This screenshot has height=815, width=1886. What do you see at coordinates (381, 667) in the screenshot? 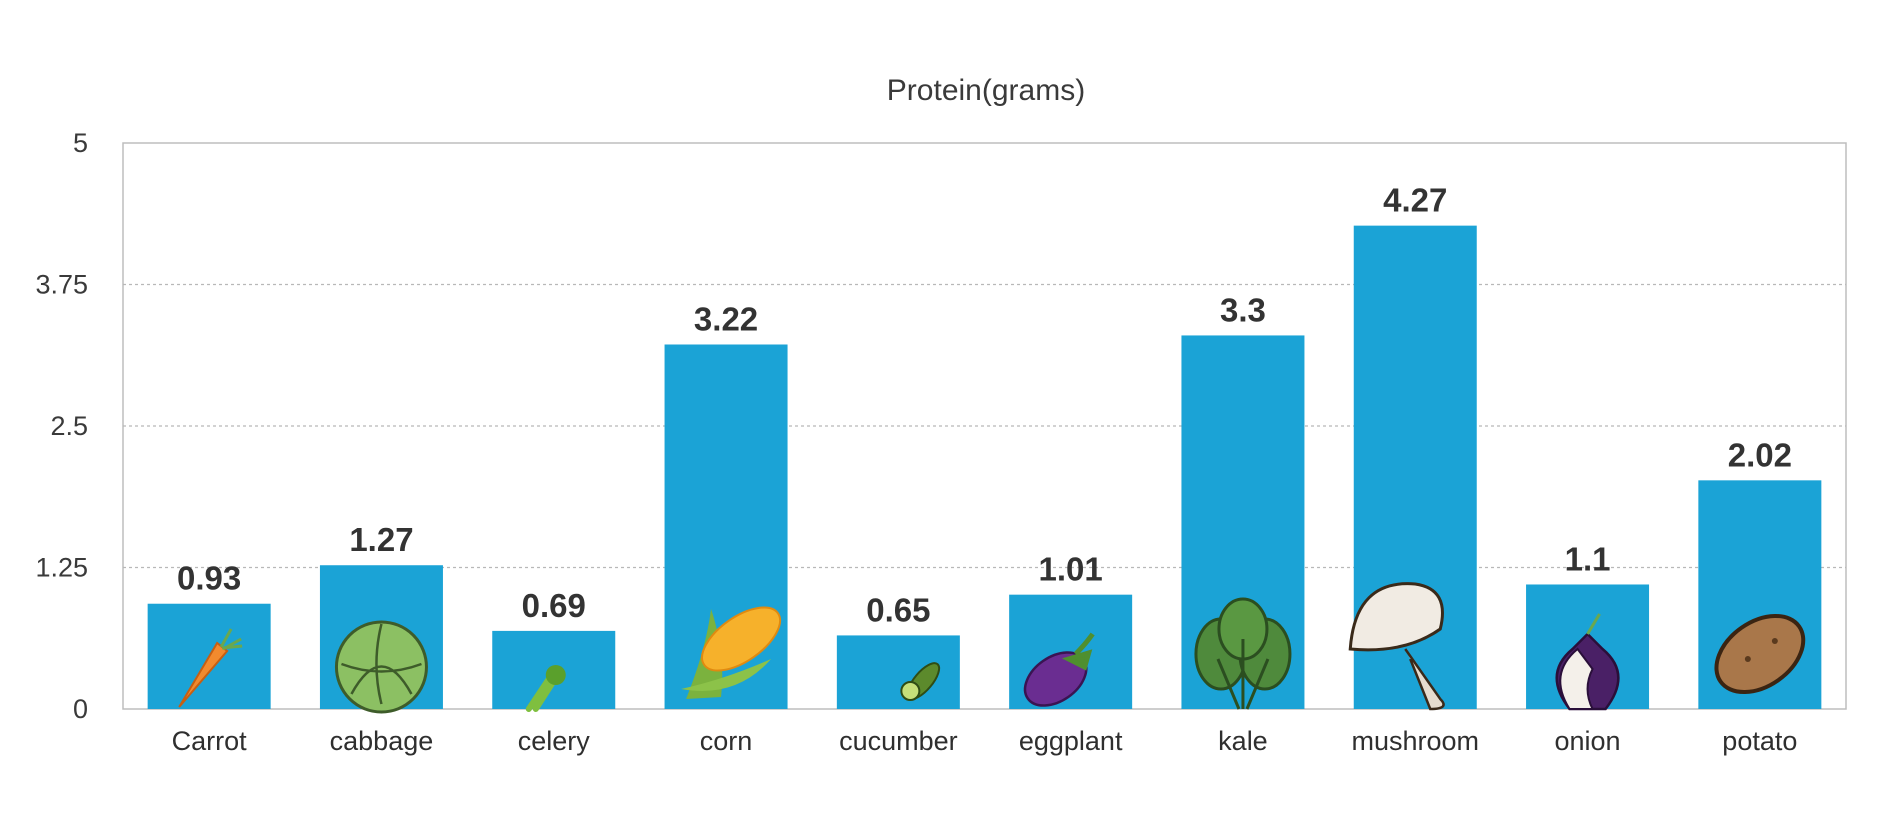
I see `cabbage-icon` at bounding box center [381, 667].